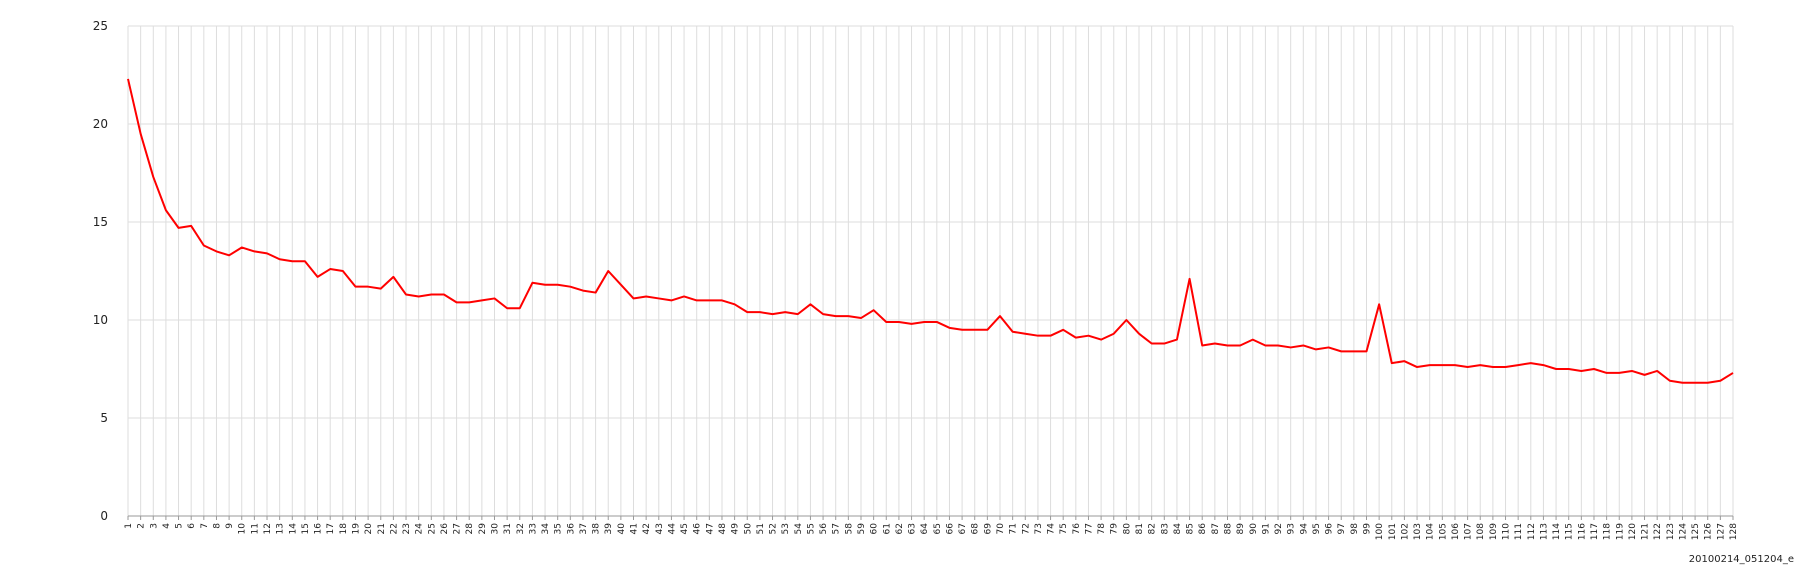  What do you see at coordinates (495, 529) in the screenshot?
I see `x-tick-label: 30` at bounding box center [495, 529].